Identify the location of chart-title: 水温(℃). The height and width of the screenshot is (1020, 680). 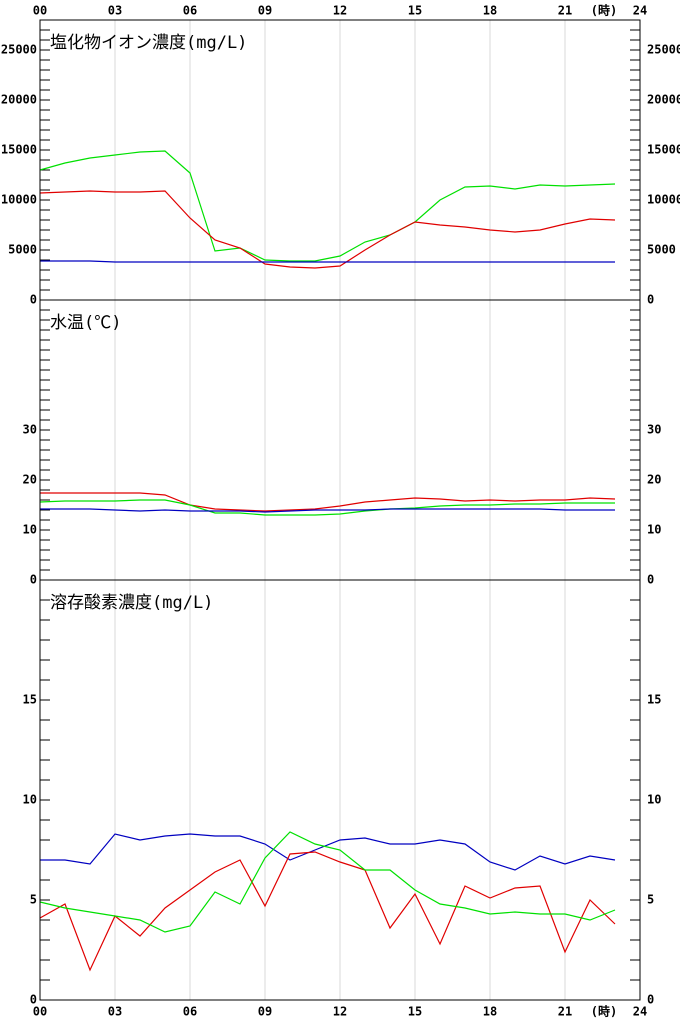
(85, 323).